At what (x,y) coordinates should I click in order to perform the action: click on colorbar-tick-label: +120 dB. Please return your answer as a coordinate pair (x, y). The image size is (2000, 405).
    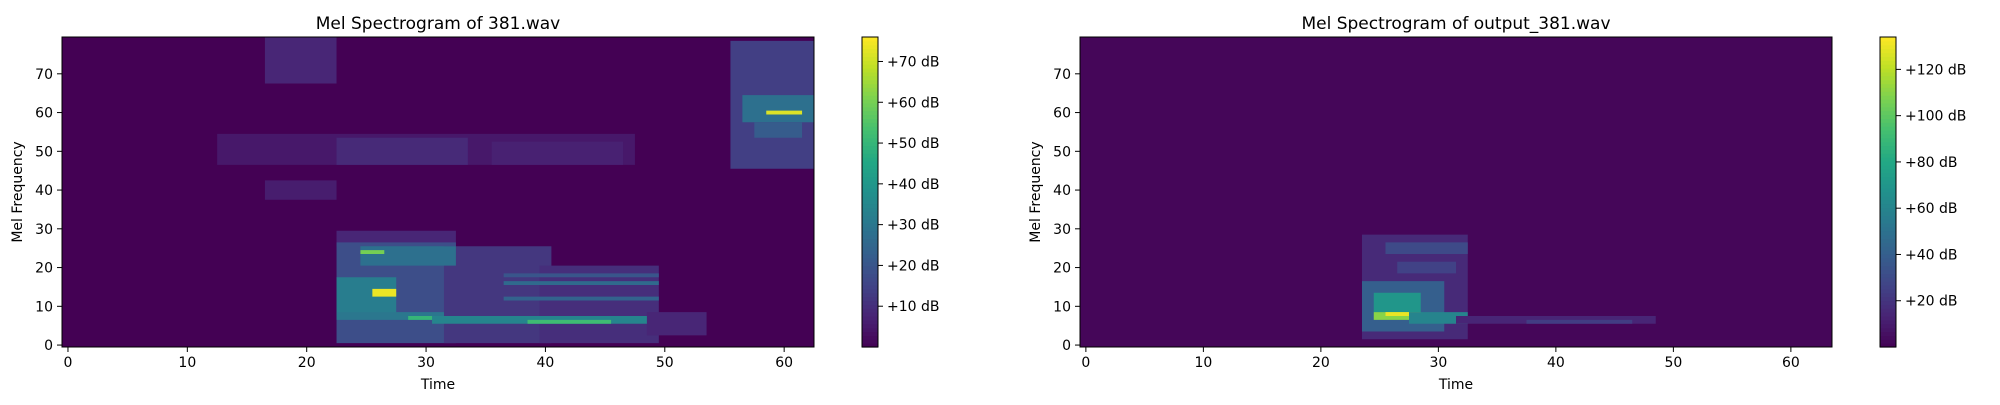
    Looking at the image, I should click on (1935, 70).